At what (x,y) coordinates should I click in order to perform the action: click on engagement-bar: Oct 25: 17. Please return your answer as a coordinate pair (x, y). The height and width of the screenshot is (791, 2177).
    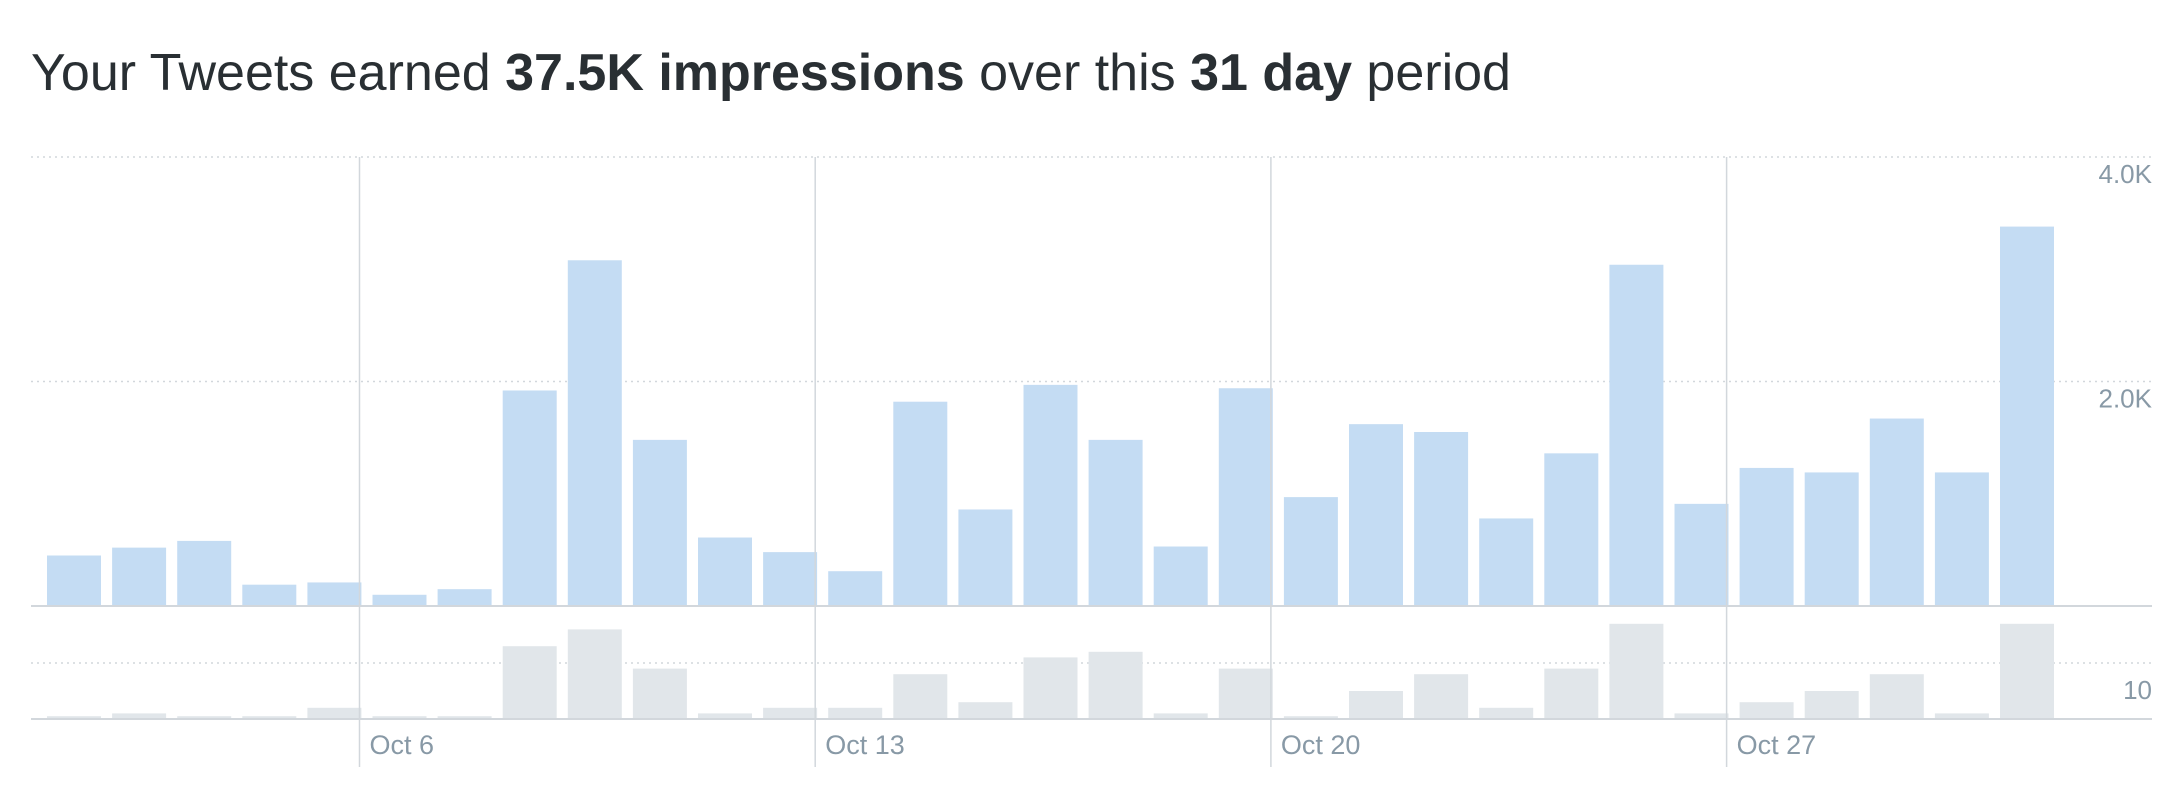
    Looking at the image, I should click on (1636, 671).